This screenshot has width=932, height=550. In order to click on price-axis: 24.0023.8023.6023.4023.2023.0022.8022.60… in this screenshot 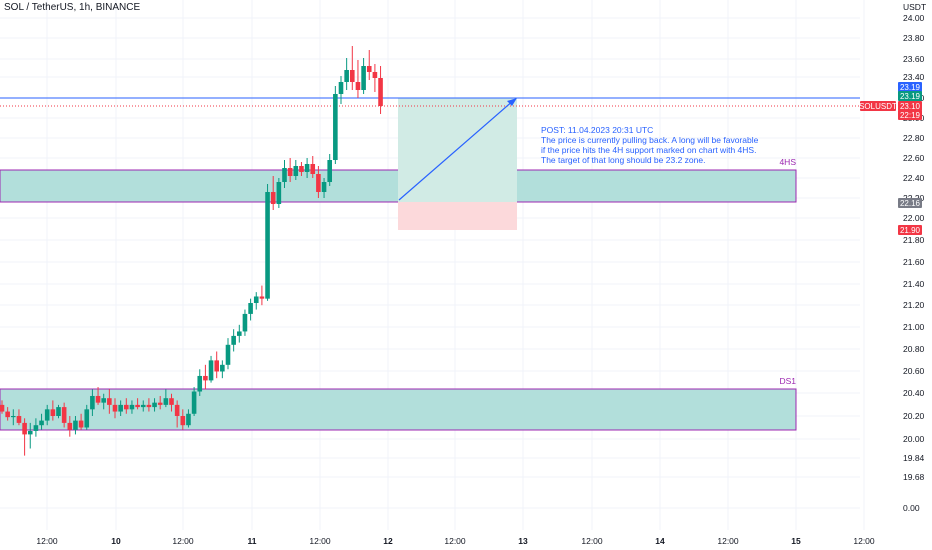, I will do `click(892, 257)`.